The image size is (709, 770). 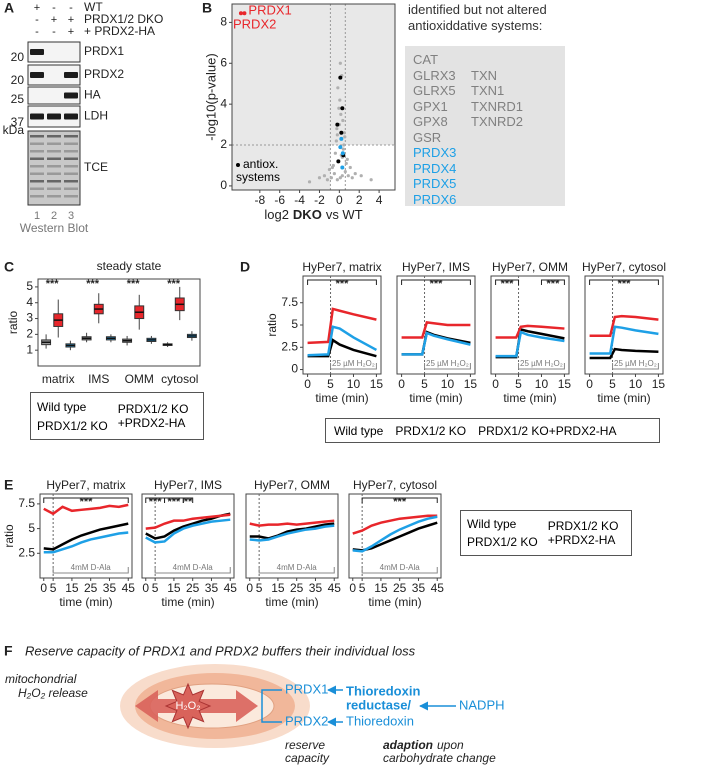 What do you see at coordinates (210, 96) in the screenshot?
I see `y-axis-label: -log10(p-value)` at bounding box center [210, 96].